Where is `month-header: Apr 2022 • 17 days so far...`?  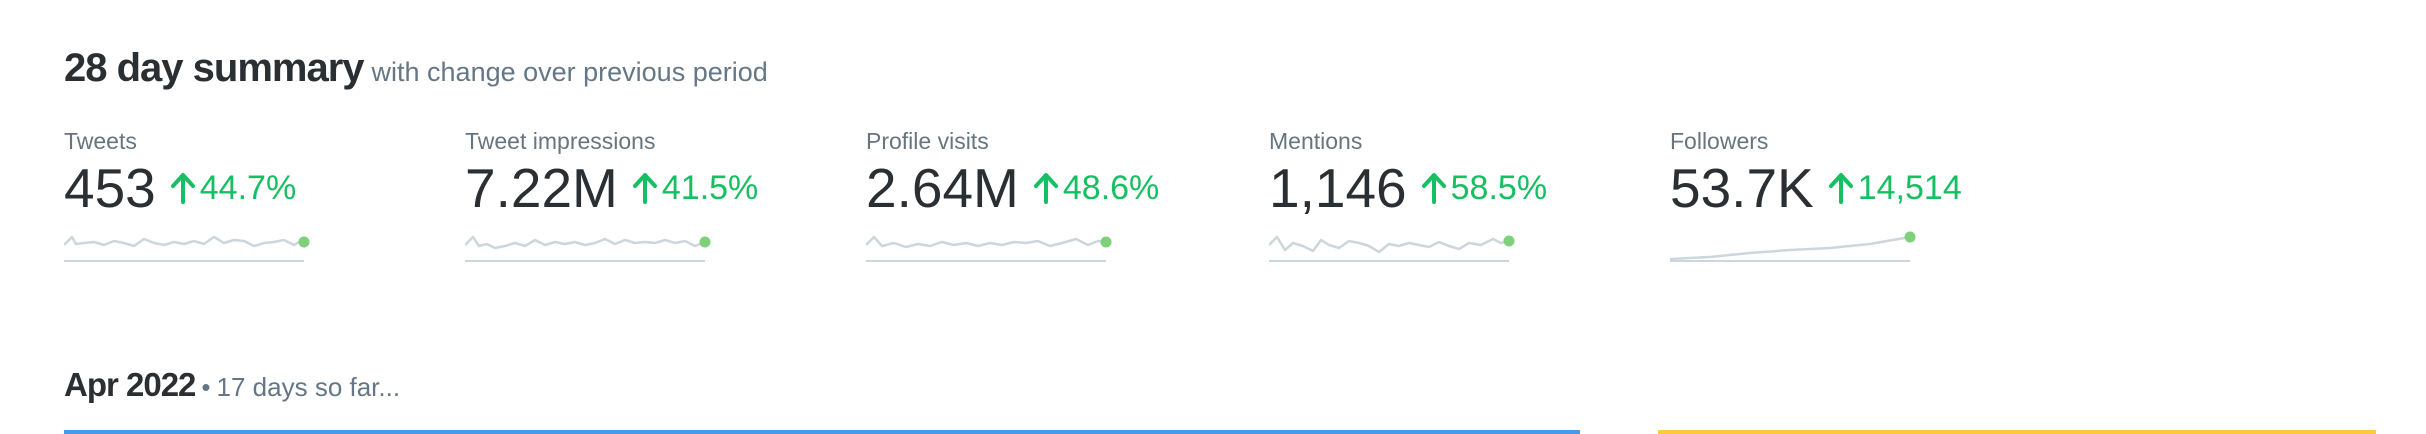 month-header: Apr 2022 • 17 days so far... is located at coordinates (232, 385).